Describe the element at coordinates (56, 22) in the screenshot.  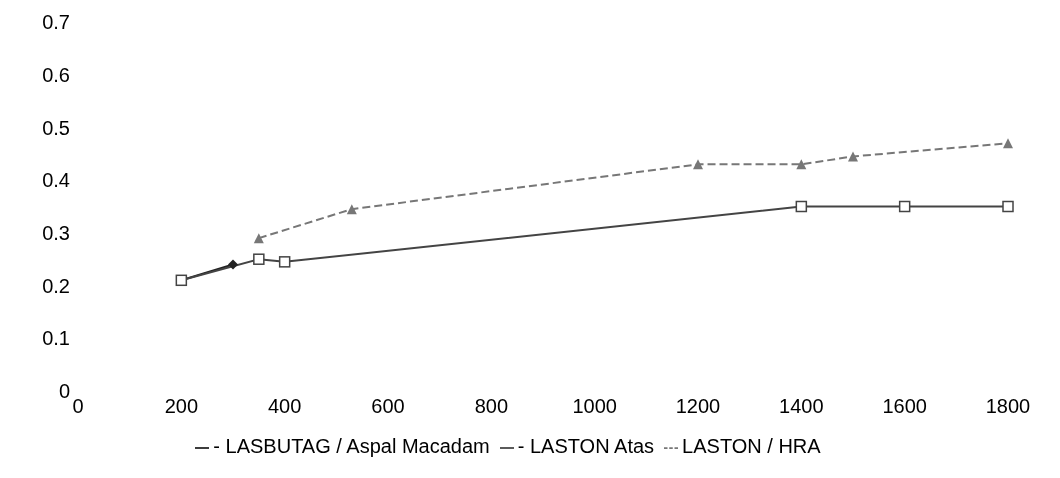
I see `y-tick-label: 0.7` at that location.